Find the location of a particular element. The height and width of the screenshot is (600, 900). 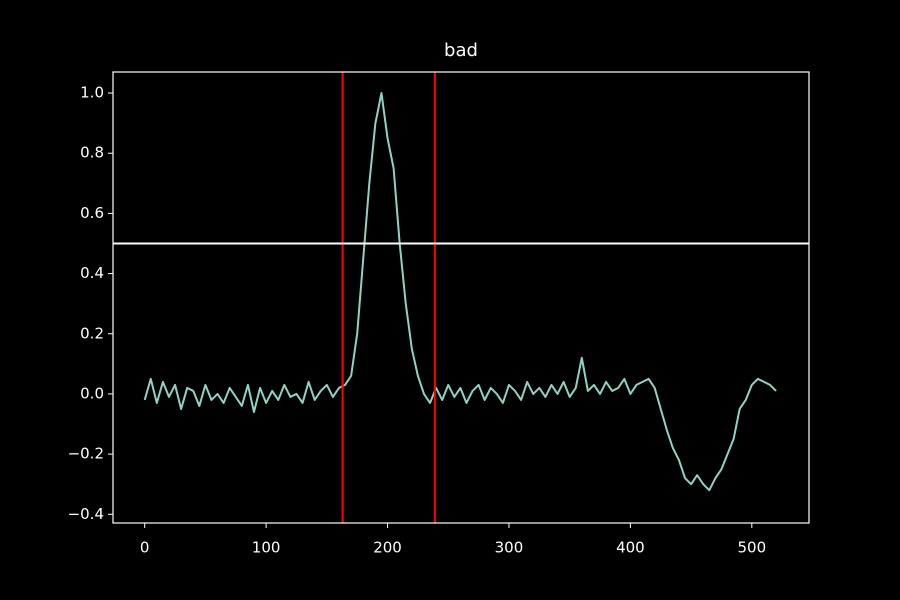

y-tick-label: 0.4 is located at coordinates (92, 273).